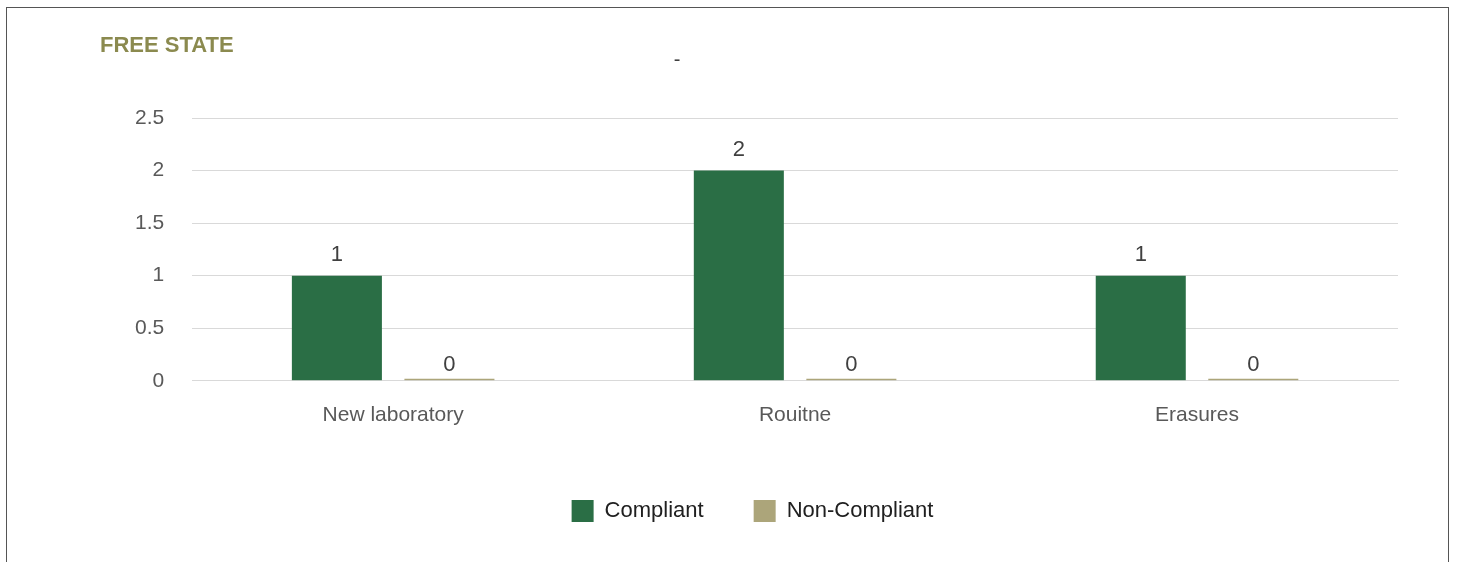 The image size is (1457, 563). Describe the element at coordinates (393, 414) in the screenshot. I see `x-tick-label: New laboratory` at that location.